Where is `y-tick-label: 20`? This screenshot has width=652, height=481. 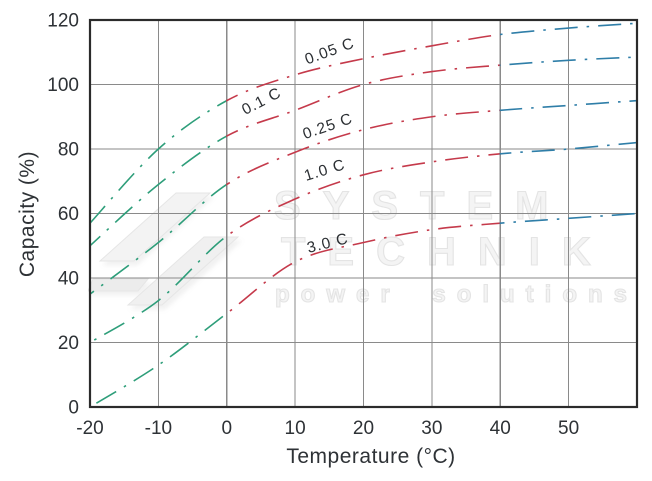 y-tick-label: 20 is located at coordinates (68, 343).